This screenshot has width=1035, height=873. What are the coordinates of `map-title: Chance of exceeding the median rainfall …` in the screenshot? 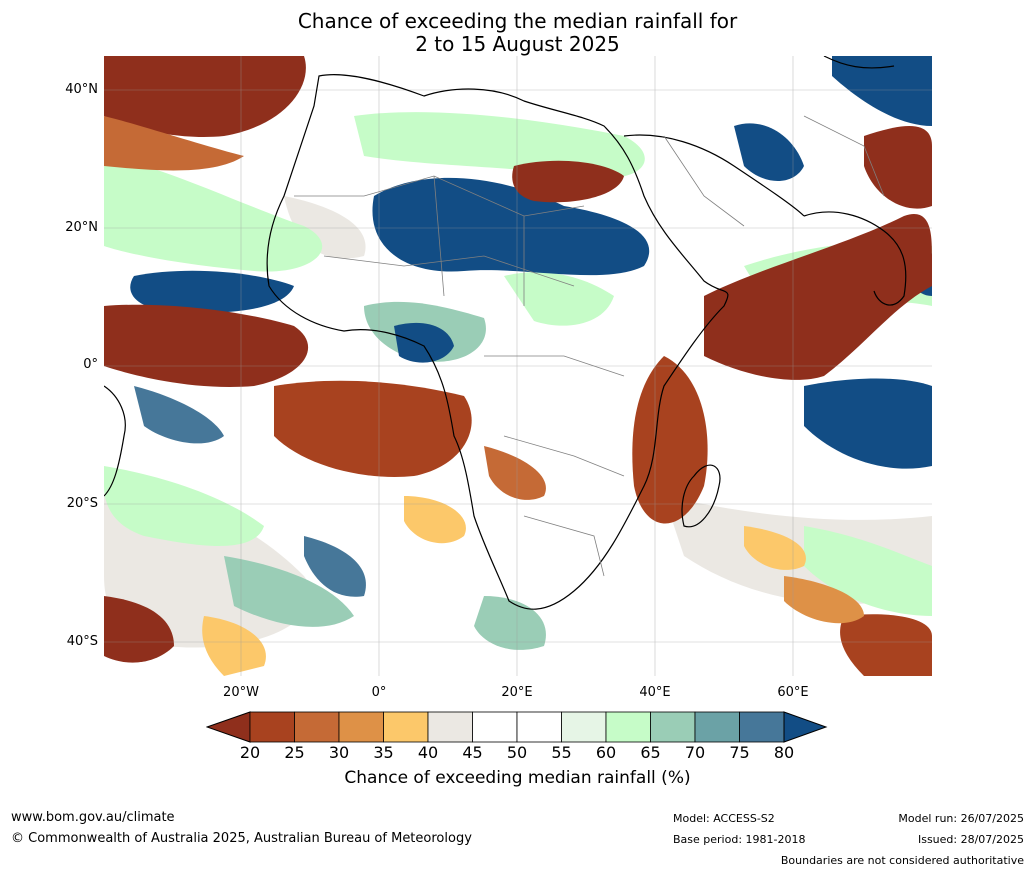 It's located at (517, 33).